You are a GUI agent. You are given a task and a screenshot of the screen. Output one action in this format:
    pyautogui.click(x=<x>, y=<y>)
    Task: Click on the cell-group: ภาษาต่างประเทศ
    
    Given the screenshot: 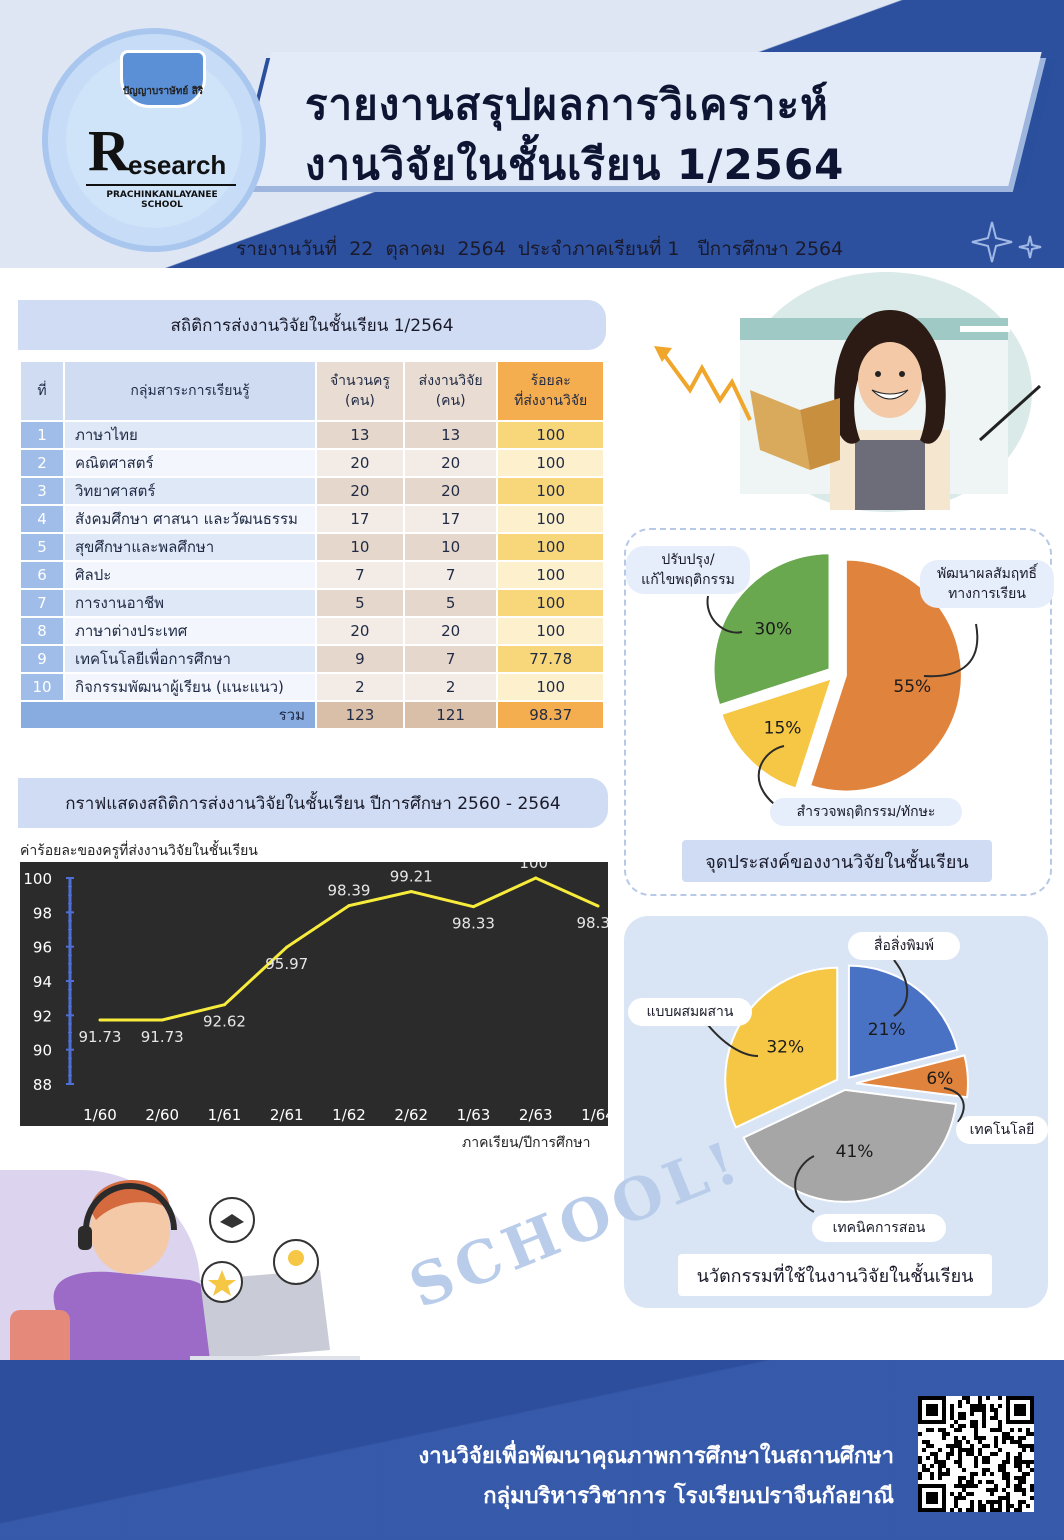 What is the action you would take?
    pyautogui.click(x=190, y=631)
    